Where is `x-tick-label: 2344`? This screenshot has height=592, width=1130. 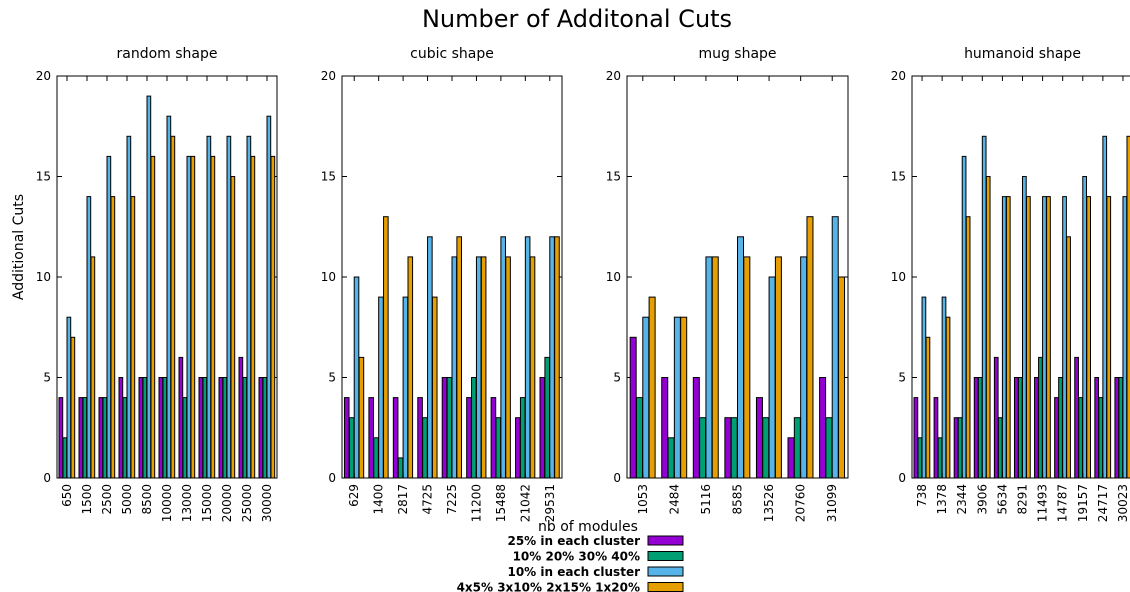
x-tick-label: 2344 is located at coordinates (962, 499).